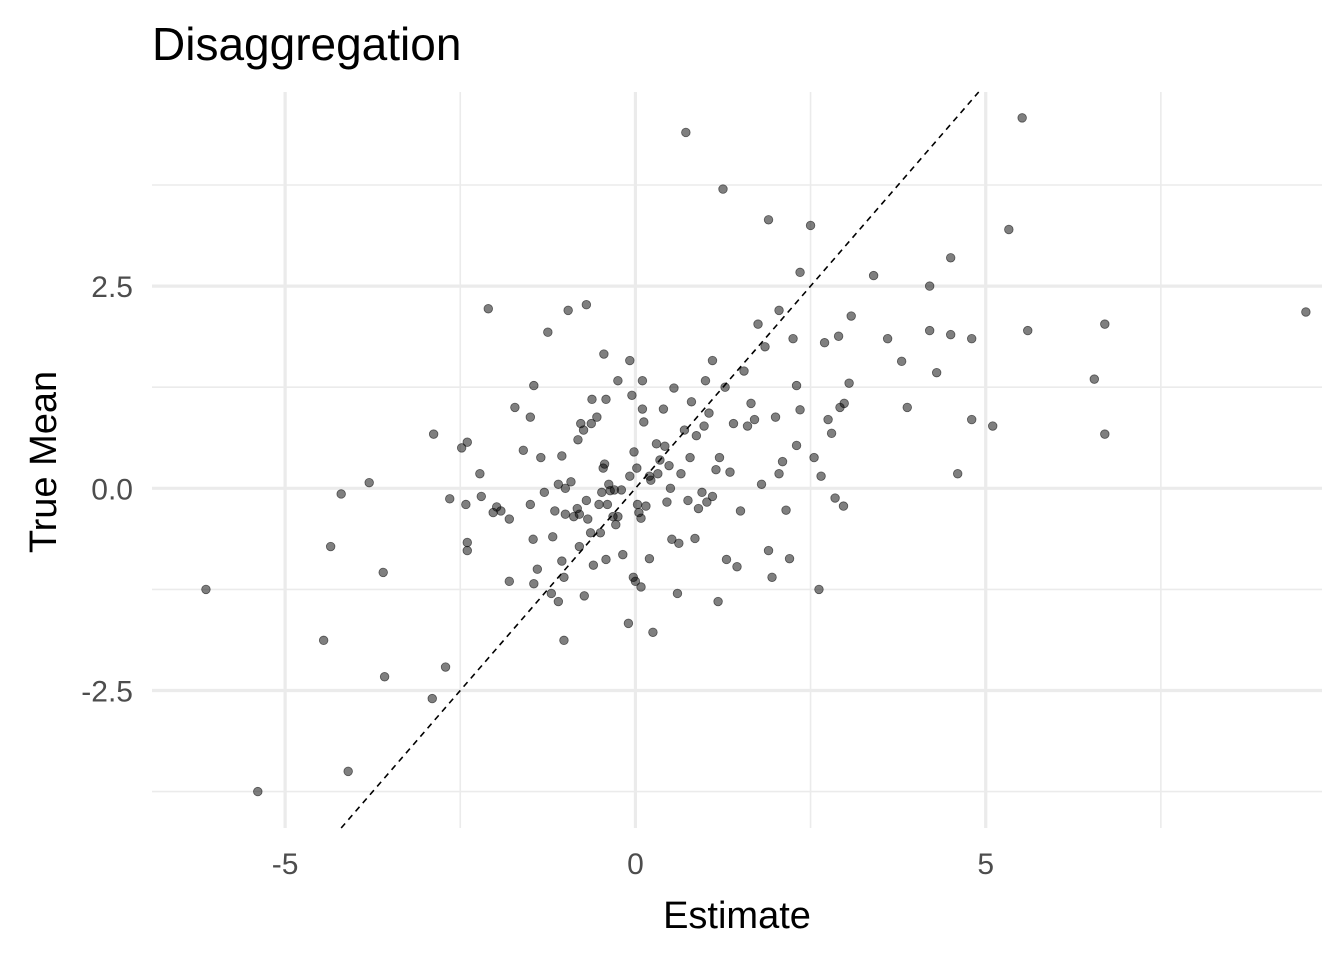 The height and width of the screenshot is (960, 1344). I want to click on x-axis-title: Estimate, so click(737, 916).